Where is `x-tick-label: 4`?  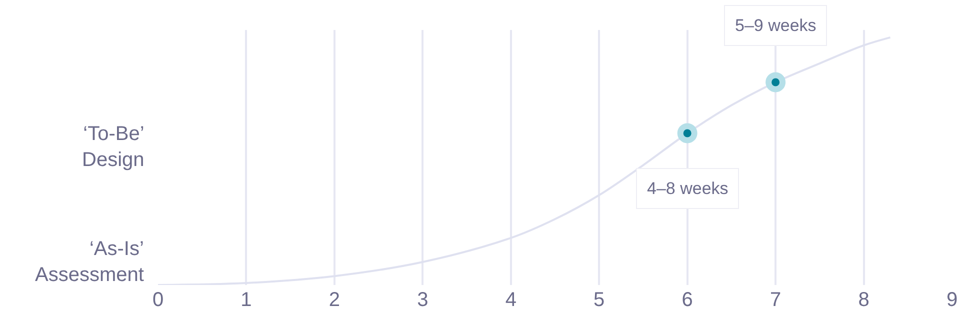 x-tick-label: 4 is located at coordinates (510, 300).